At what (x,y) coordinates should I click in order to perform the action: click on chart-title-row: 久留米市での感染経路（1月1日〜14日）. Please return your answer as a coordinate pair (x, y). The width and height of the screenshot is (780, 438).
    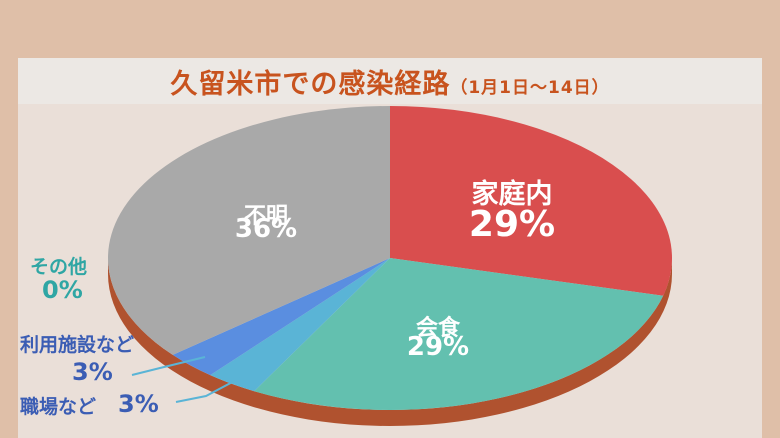
    Looking at the image, I should click on (390, 81).